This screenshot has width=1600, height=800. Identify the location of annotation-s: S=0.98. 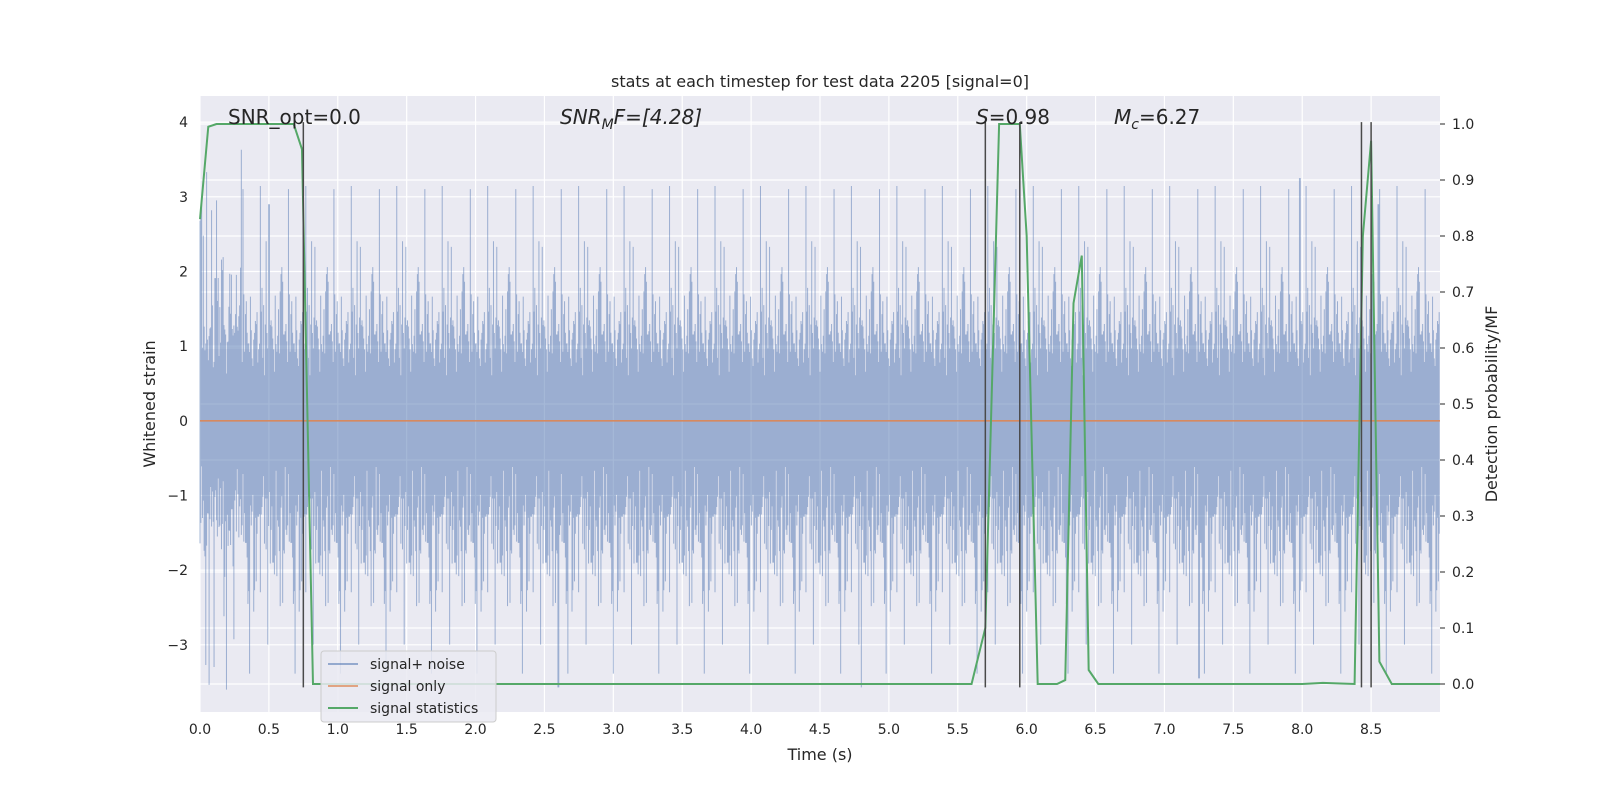
(1013, 117).